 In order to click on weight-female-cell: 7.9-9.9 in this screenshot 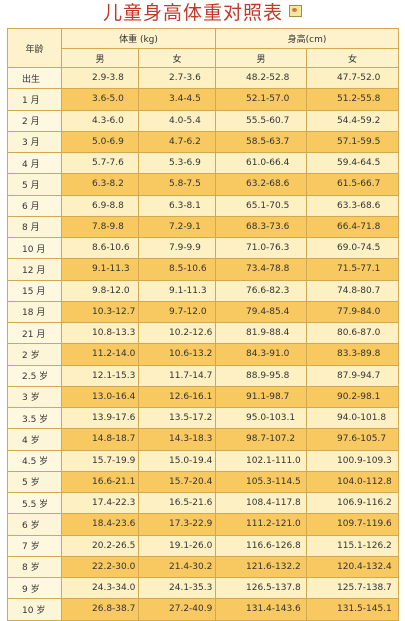, I will do `click(177, 248)`.